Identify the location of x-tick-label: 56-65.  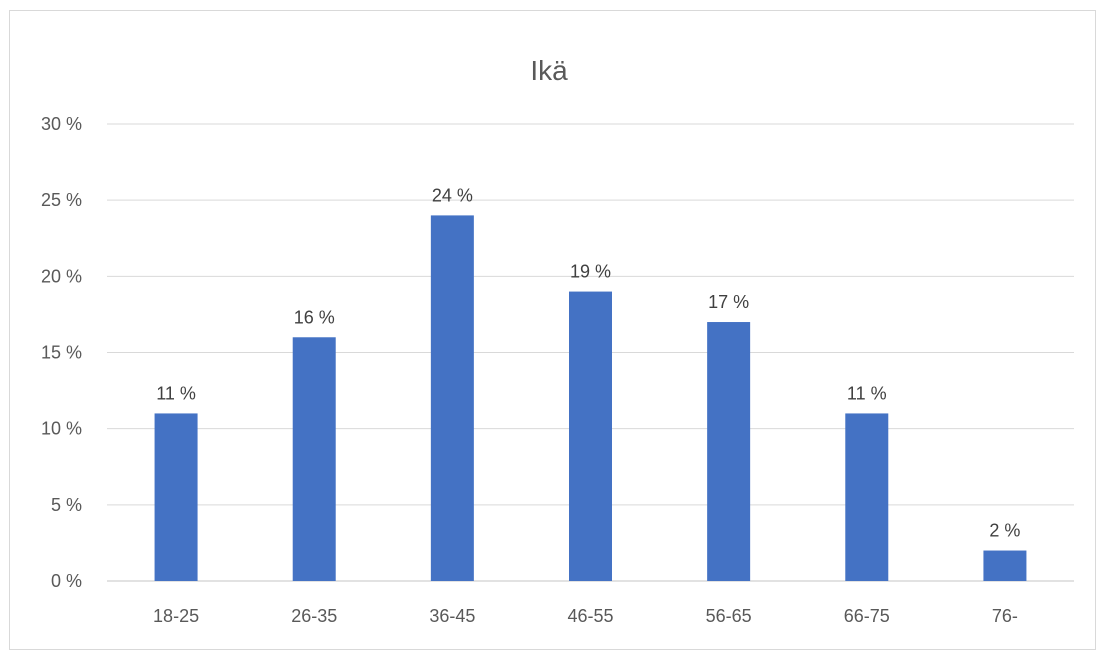
(729, 616).